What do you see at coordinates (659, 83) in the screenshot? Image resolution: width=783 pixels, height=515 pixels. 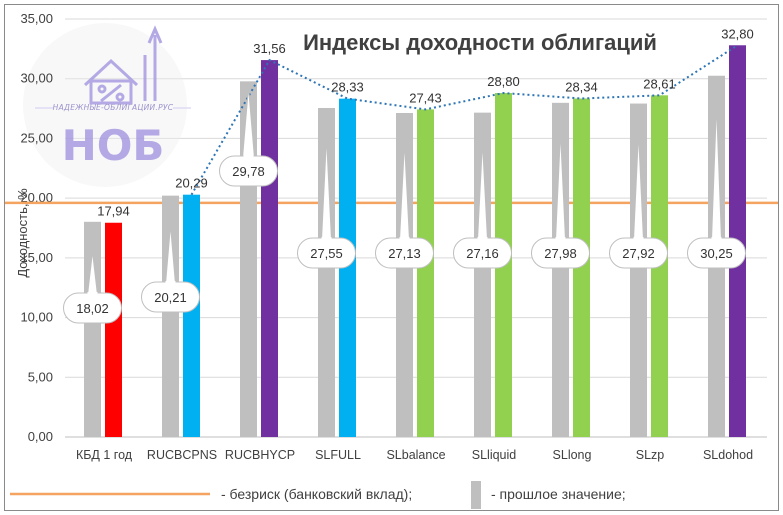 I see `current-value-label: 28,61` at bounding box center [659, 83].